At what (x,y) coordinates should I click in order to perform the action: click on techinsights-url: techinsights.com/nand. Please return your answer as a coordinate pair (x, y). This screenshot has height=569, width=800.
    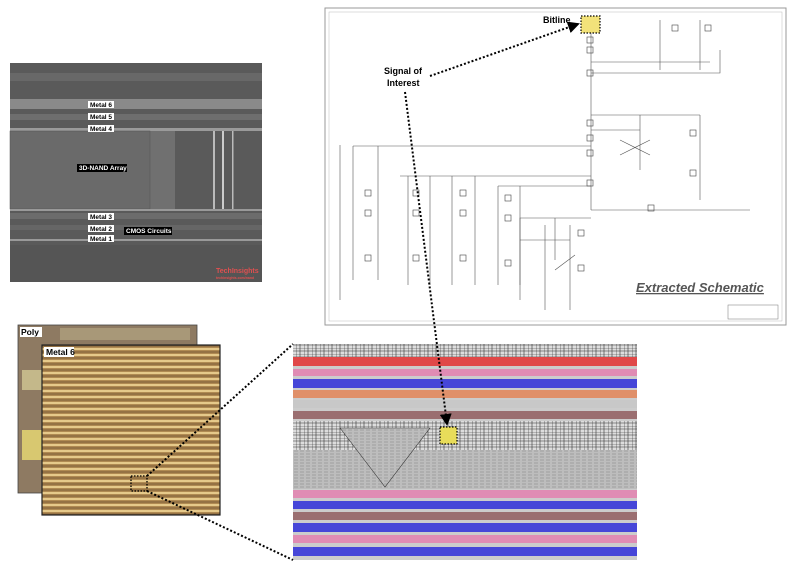
    Looking at the image, I should click on (235, 278).